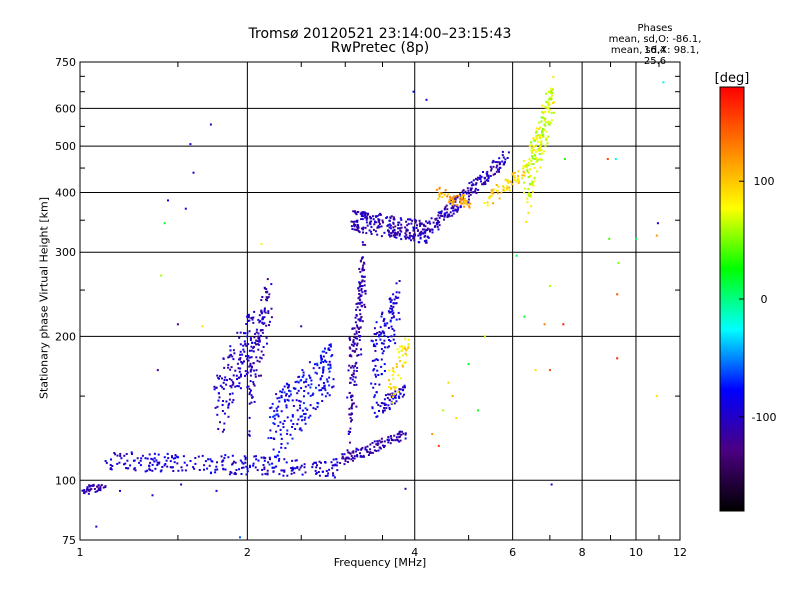  I want to click on x-tick-label: 8, so click(582, 552).